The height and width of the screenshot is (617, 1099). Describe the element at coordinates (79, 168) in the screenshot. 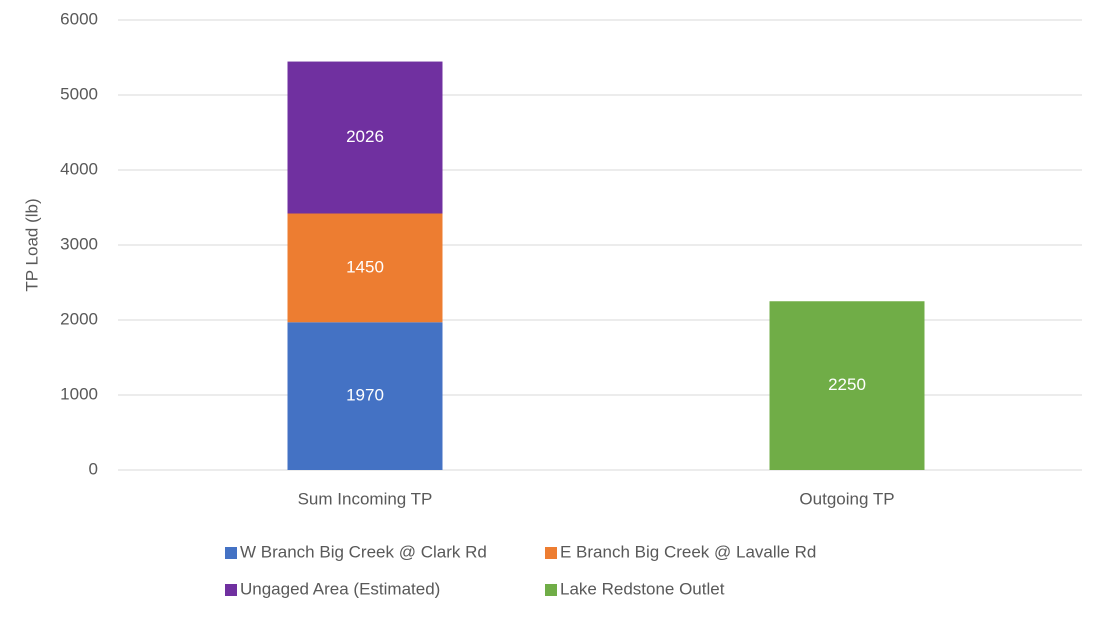

I see `y-tick-label: 4000` at that location.